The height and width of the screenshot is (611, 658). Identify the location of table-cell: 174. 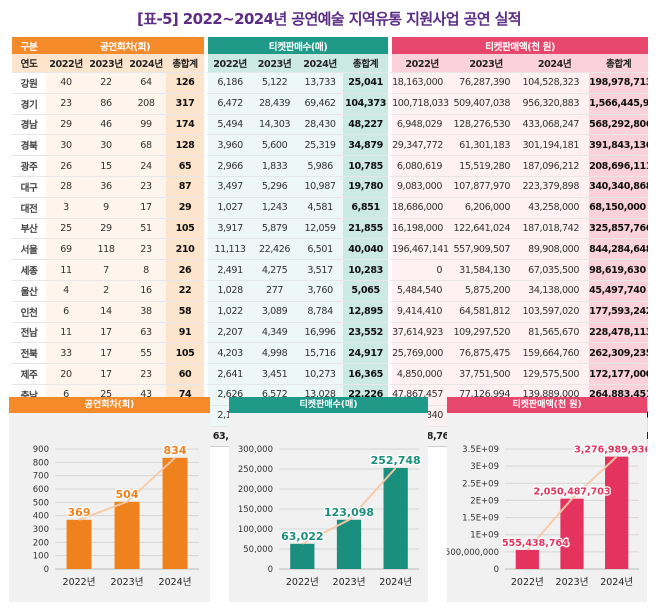
(185, 125).